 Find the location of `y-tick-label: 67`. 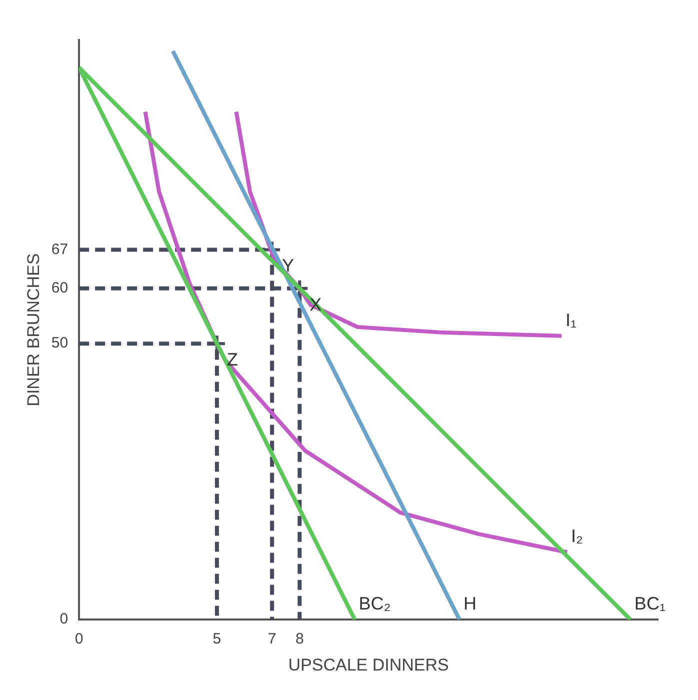

y-tick-label: 67 is located at coordinates (59, 249).